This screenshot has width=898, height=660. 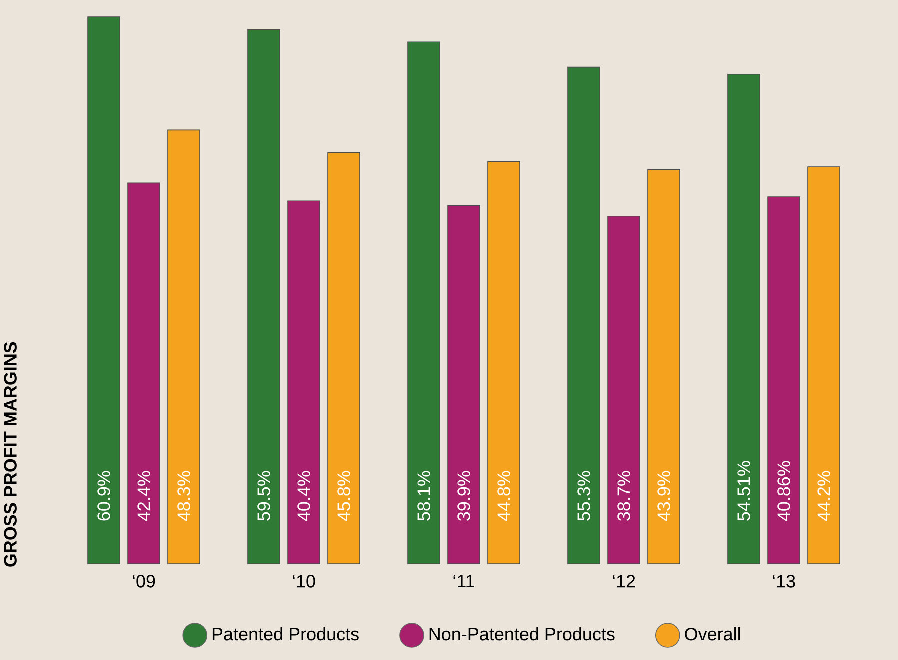 What do you see at coordinates (184, 496) in the screenshot?
I see `data-label: 48.3%` at bounding box center [184, 496].